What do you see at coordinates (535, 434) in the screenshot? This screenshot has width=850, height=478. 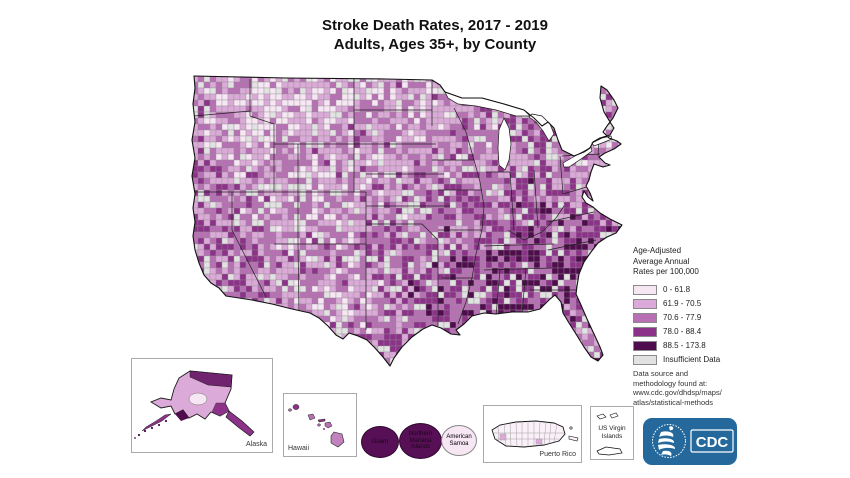 I see `puerto-rico-map` at bounding box center [535, 434].